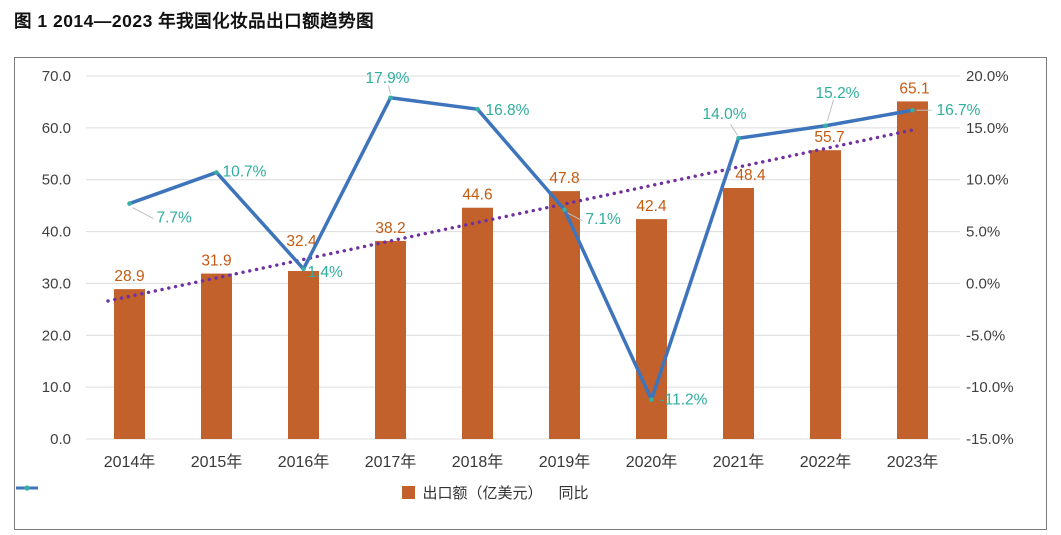  I want to click on bar-value-label: 44.6, so click(477, 195).